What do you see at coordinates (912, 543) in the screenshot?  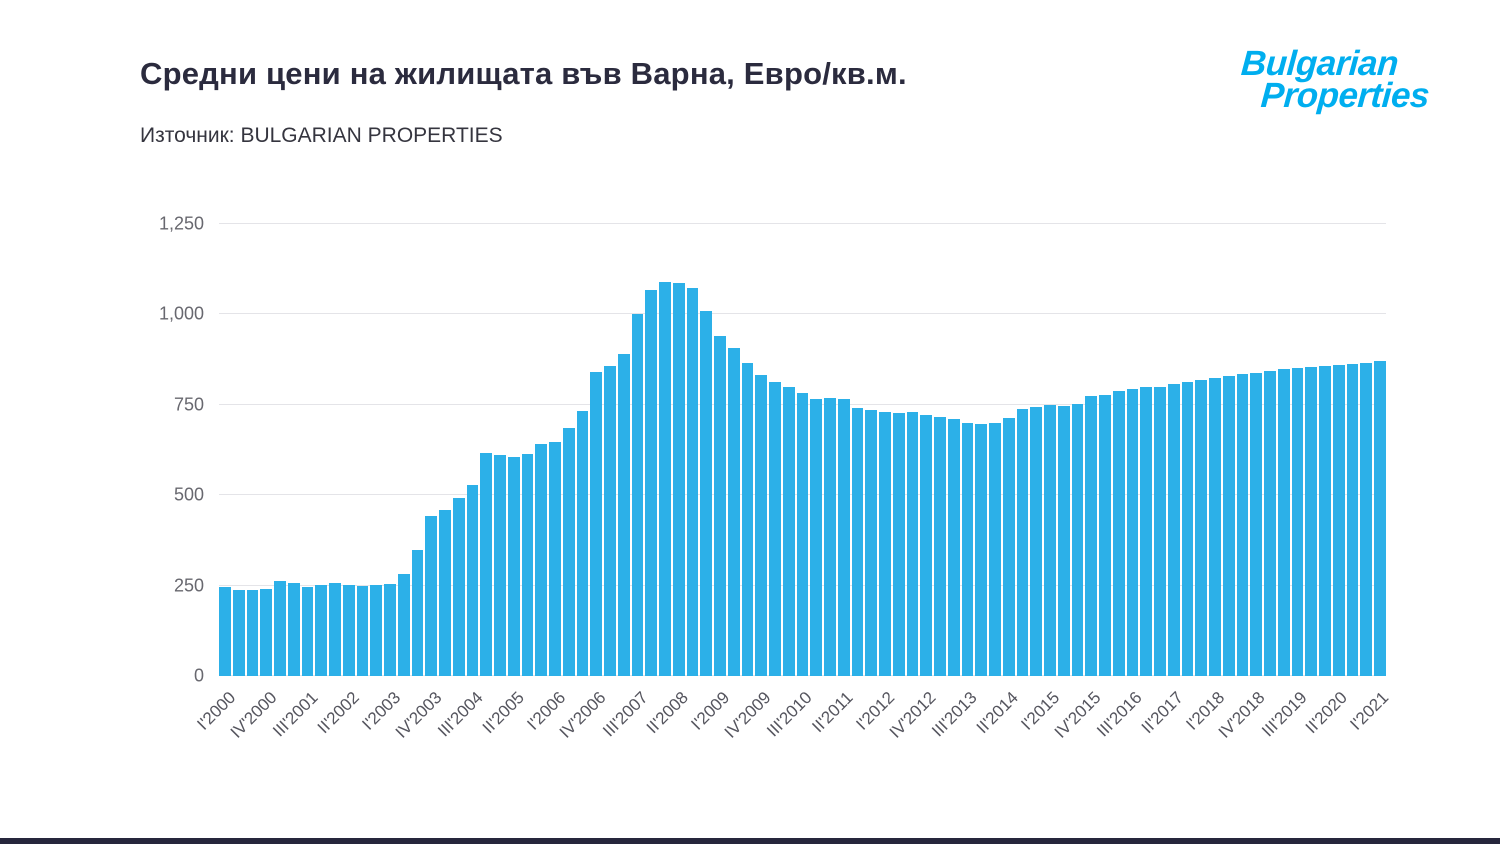 I see `bar-III'2012` at bounding box center [912, 543].